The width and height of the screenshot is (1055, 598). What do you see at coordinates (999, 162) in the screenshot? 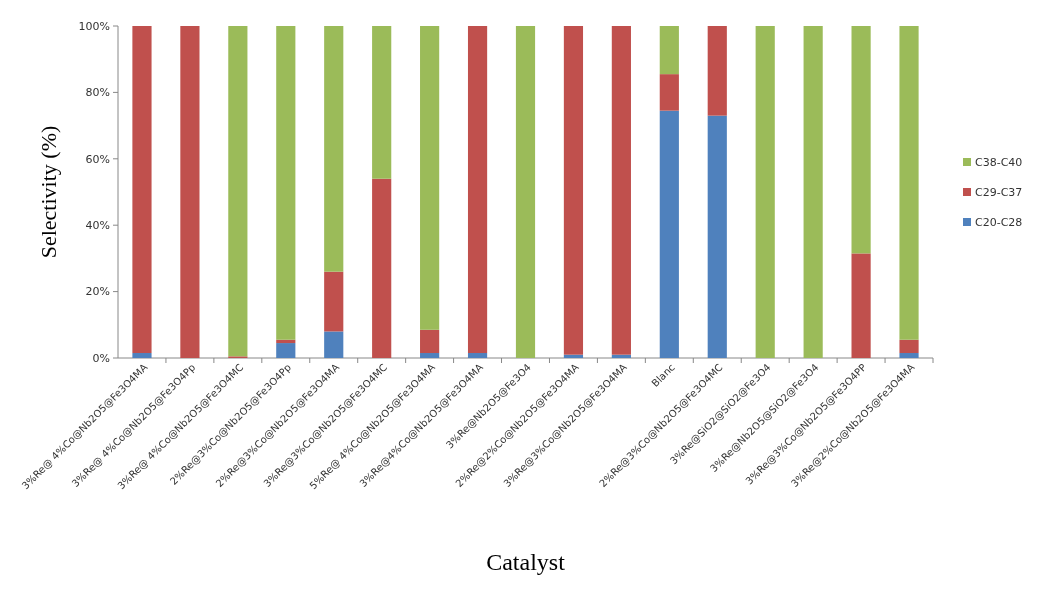
I see `legend-label: C38-C40` at bounding box center [999, 162].